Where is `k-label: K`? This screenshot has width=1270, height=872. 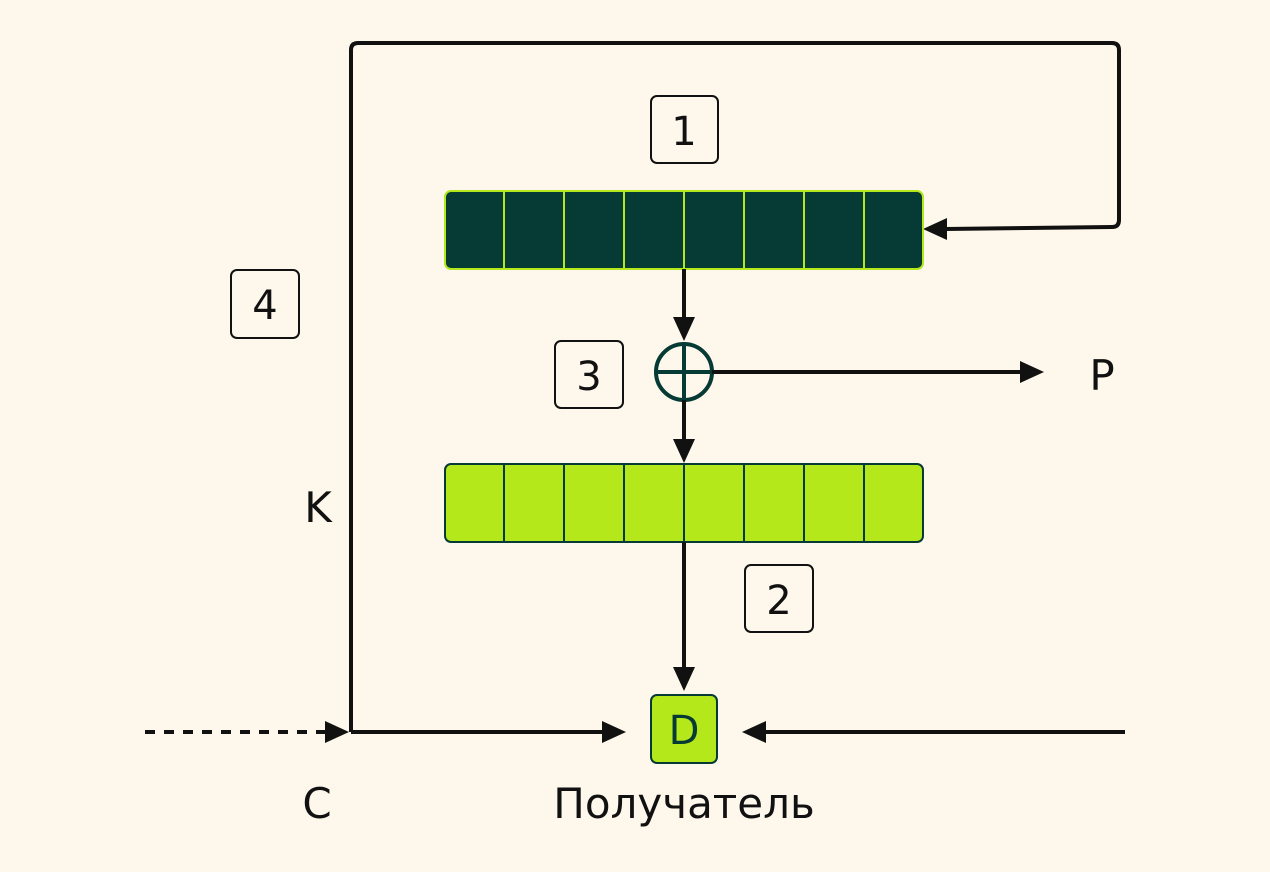 k-label: K is located at coordinates (318, 507).